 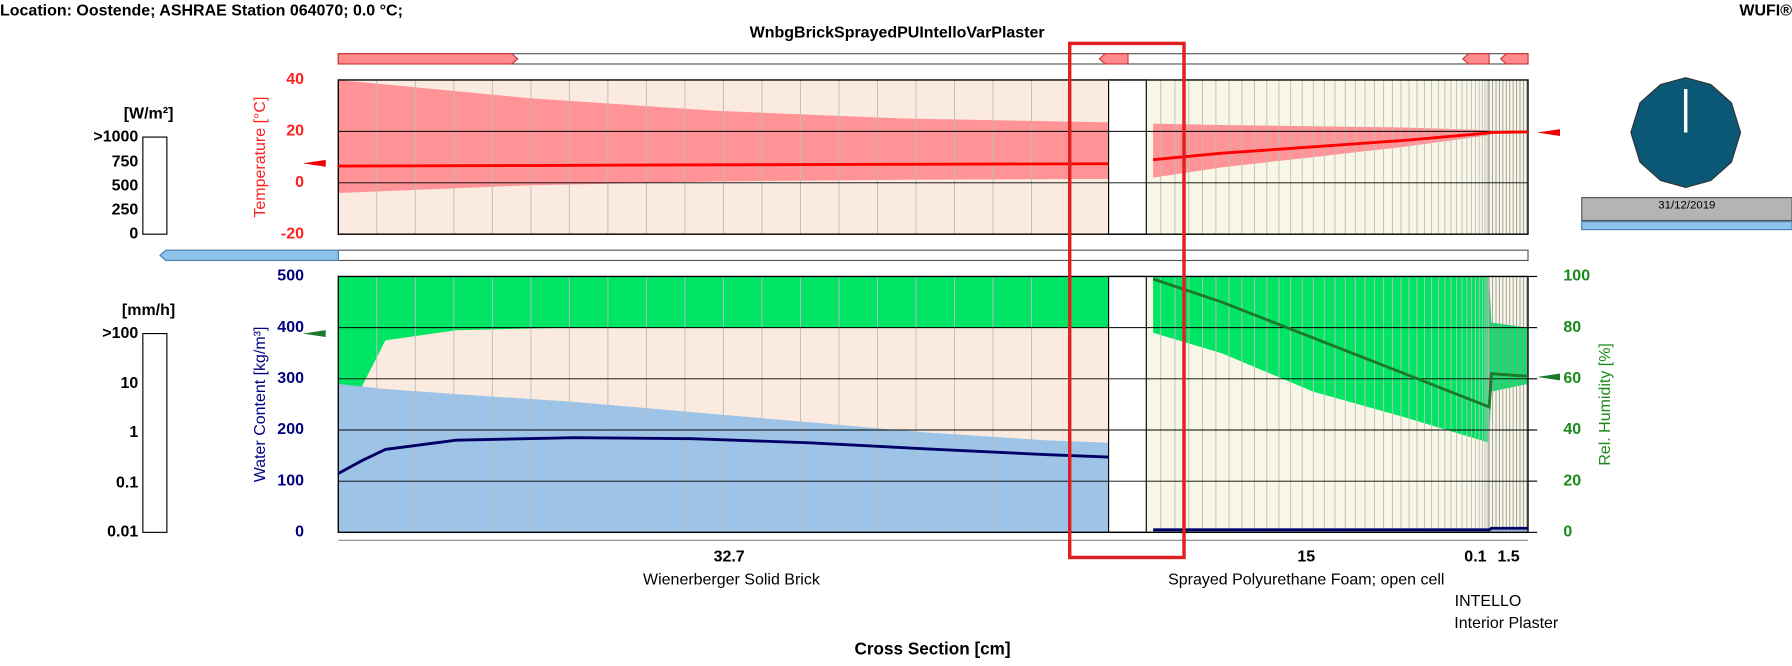 I want to click on rain-label: 10, so click(x=130, y=383).